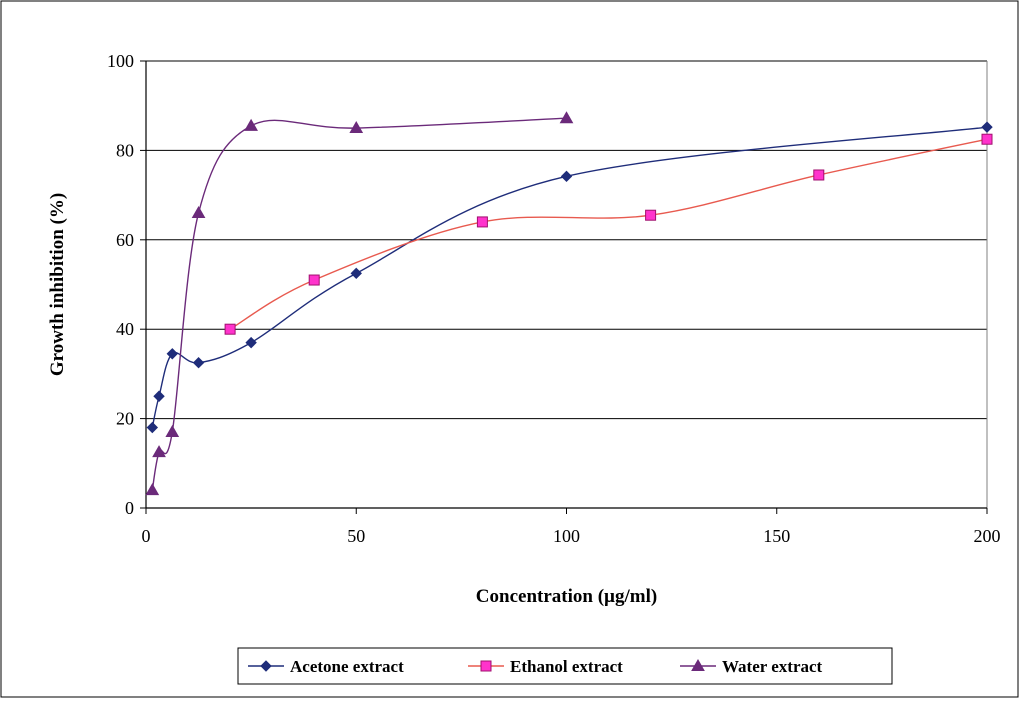 The image size is (1019, 703). Describe the element at coordinates (120, 61) in the screenshot. I see `y-tick-label: 100` at that location.